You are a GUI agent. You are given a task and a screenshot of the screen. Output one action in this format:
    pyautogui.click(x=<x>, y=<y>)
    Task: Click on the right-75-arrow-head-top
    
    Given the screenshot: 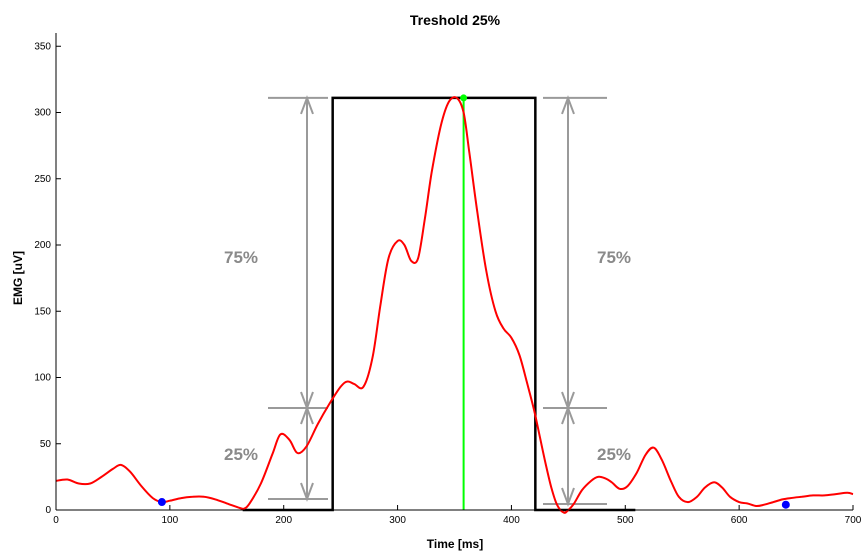 What is the action you would take?
    pyautogui.click(x=568, y=105)
    